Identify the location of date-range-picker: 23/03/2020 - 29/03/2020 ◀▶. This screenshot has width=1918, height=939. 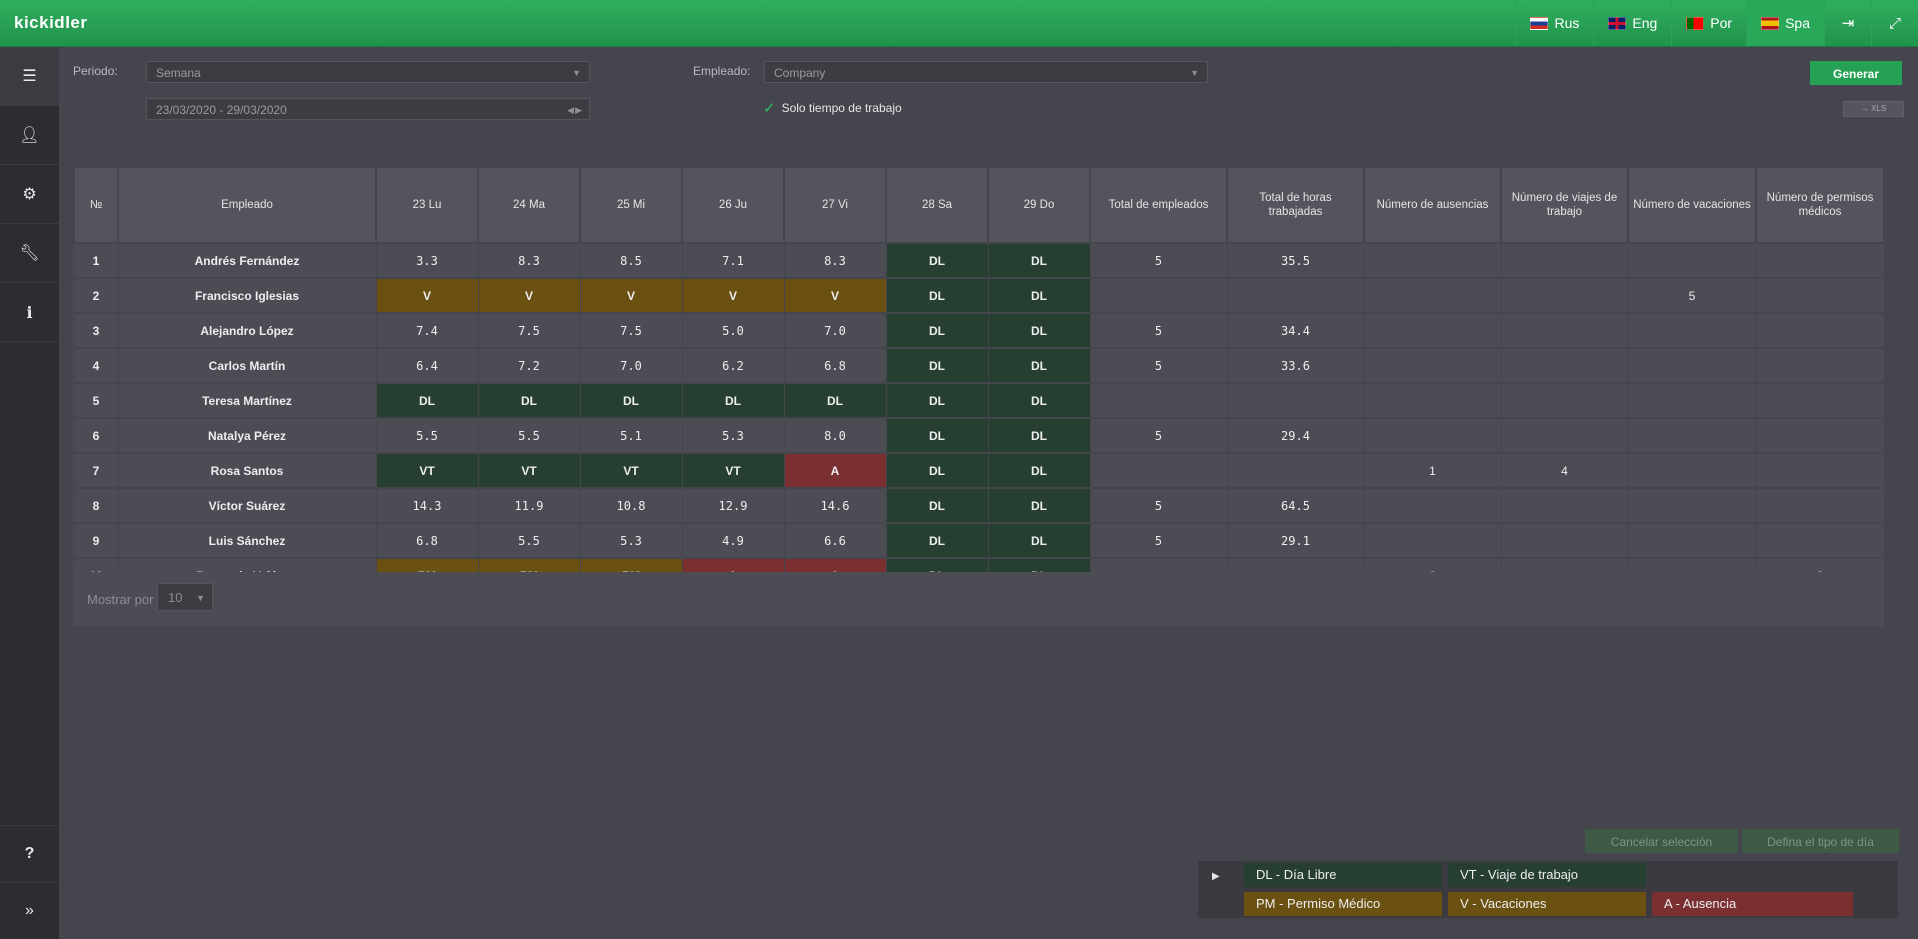
(368, 109).